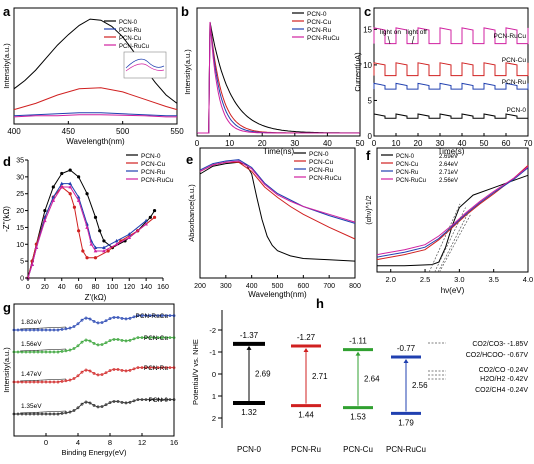 The image size is (534, 464). Describe the element at coordinates (420, 385) in the screenshot. I see `gap-value: 2.56` at that location.